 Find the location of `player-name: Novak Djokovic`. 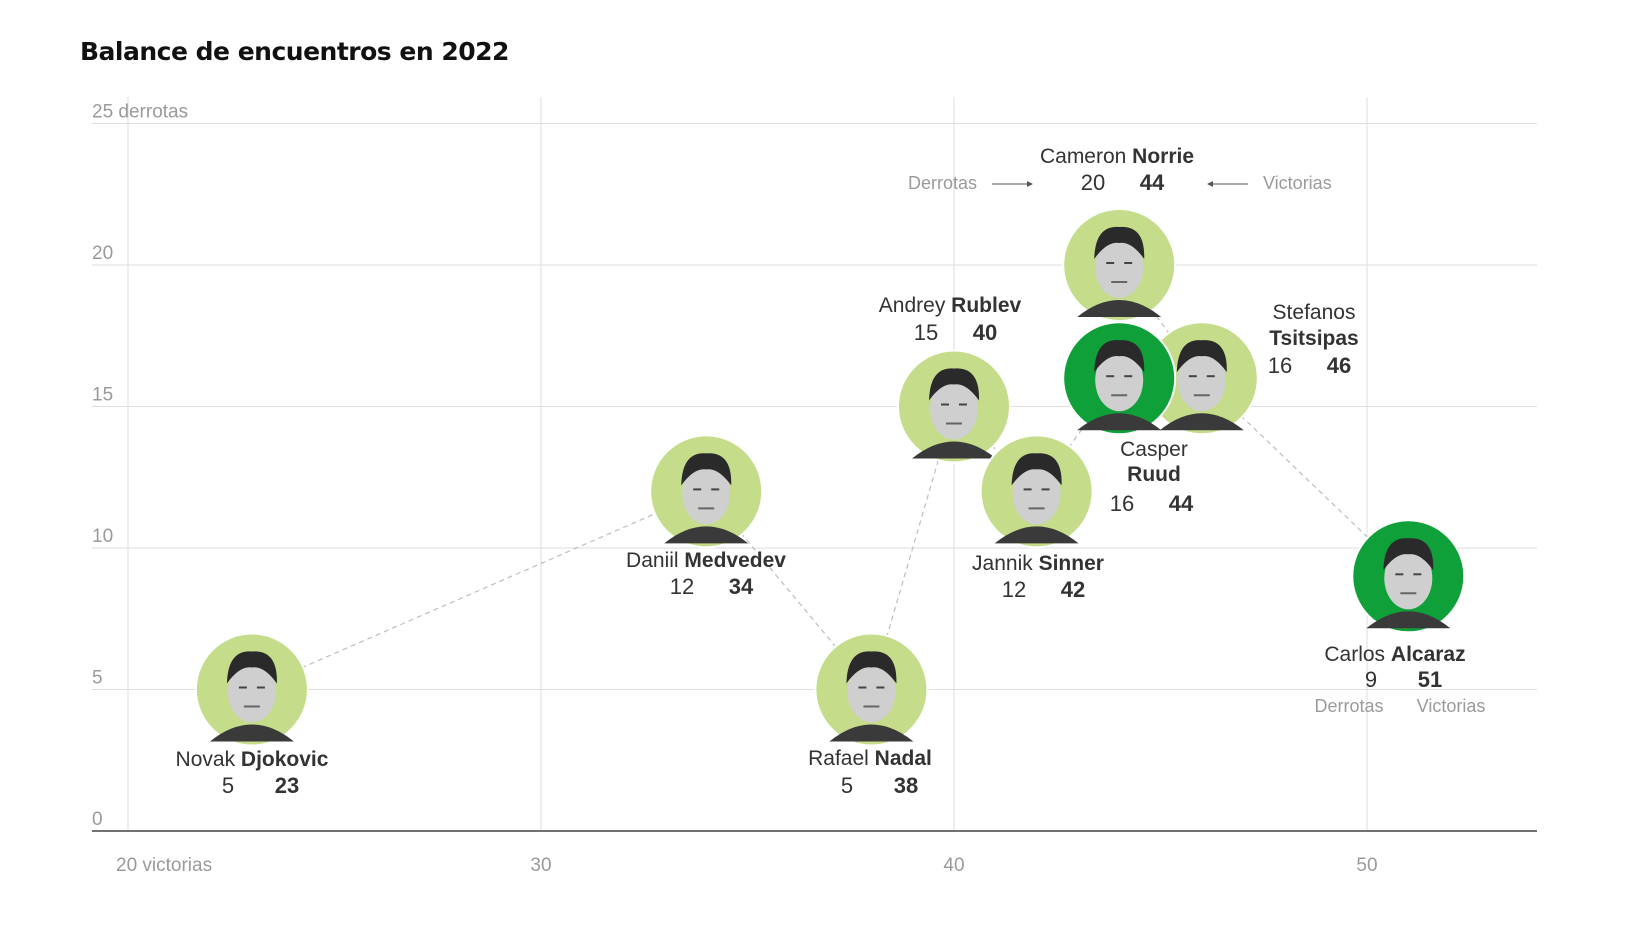

player-name: Novak Djokovic is located at coordinates (252, 759).